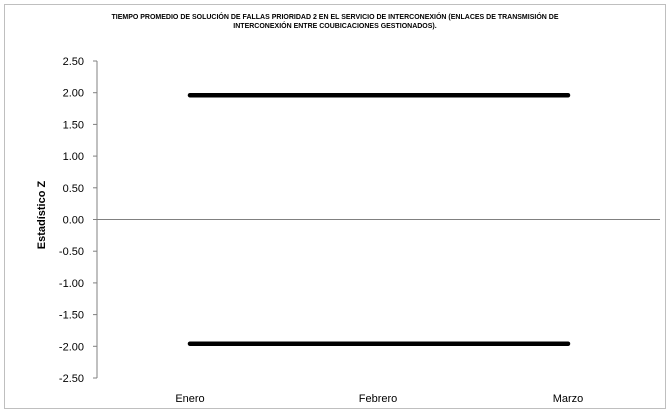  What do you see at coordinates (73, 62) in the screenshot?
I see `y-tick-label: 2.50` at bounding box center [73, 62].